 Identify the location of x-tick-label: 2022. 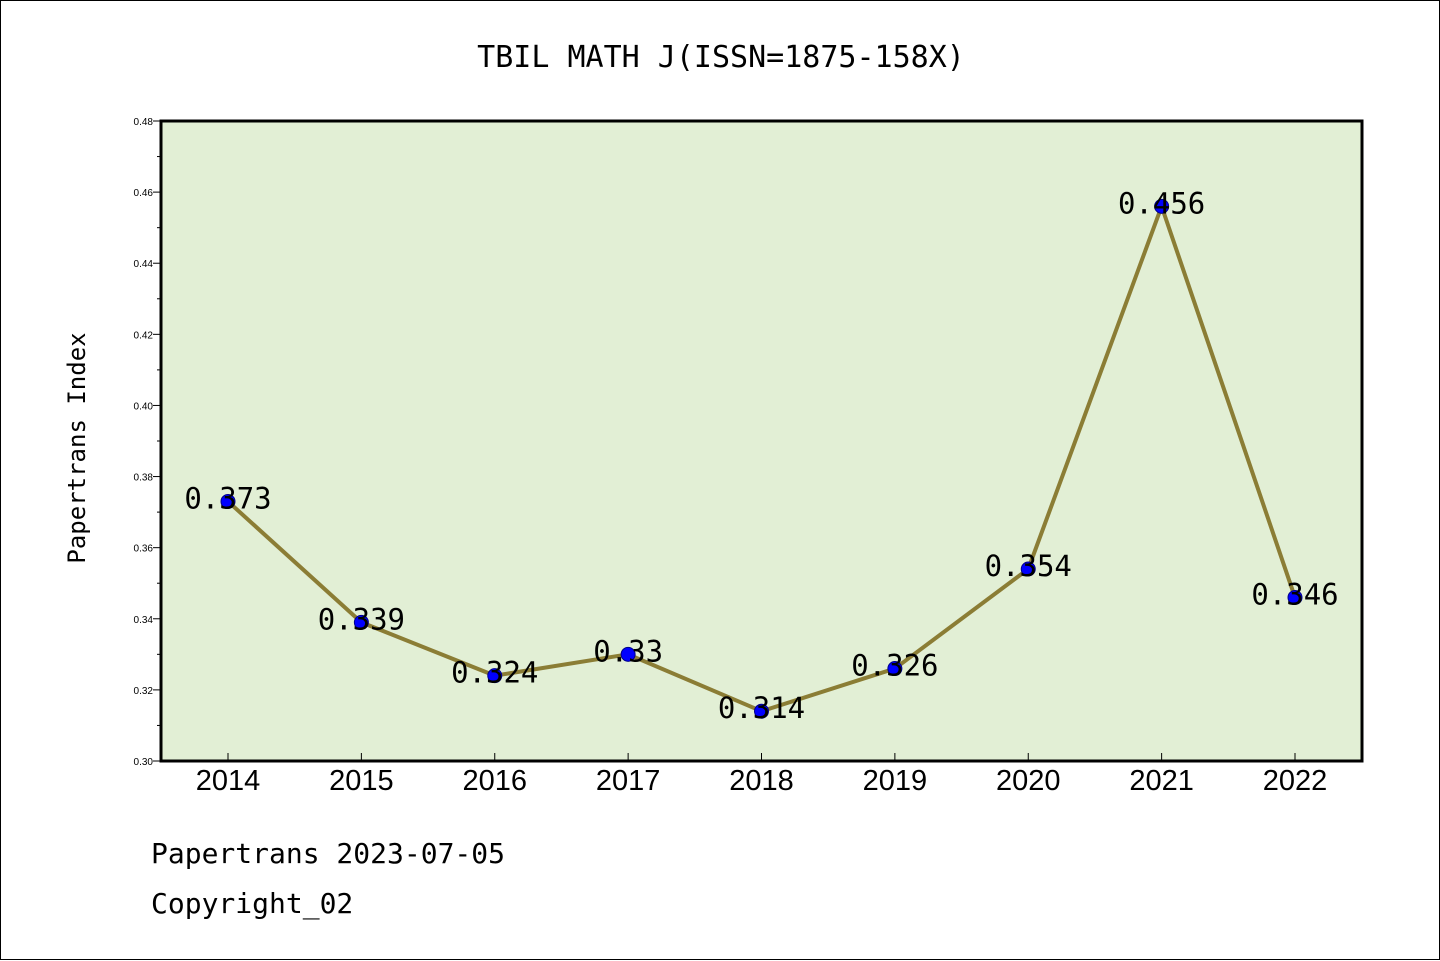
(1295, 781).